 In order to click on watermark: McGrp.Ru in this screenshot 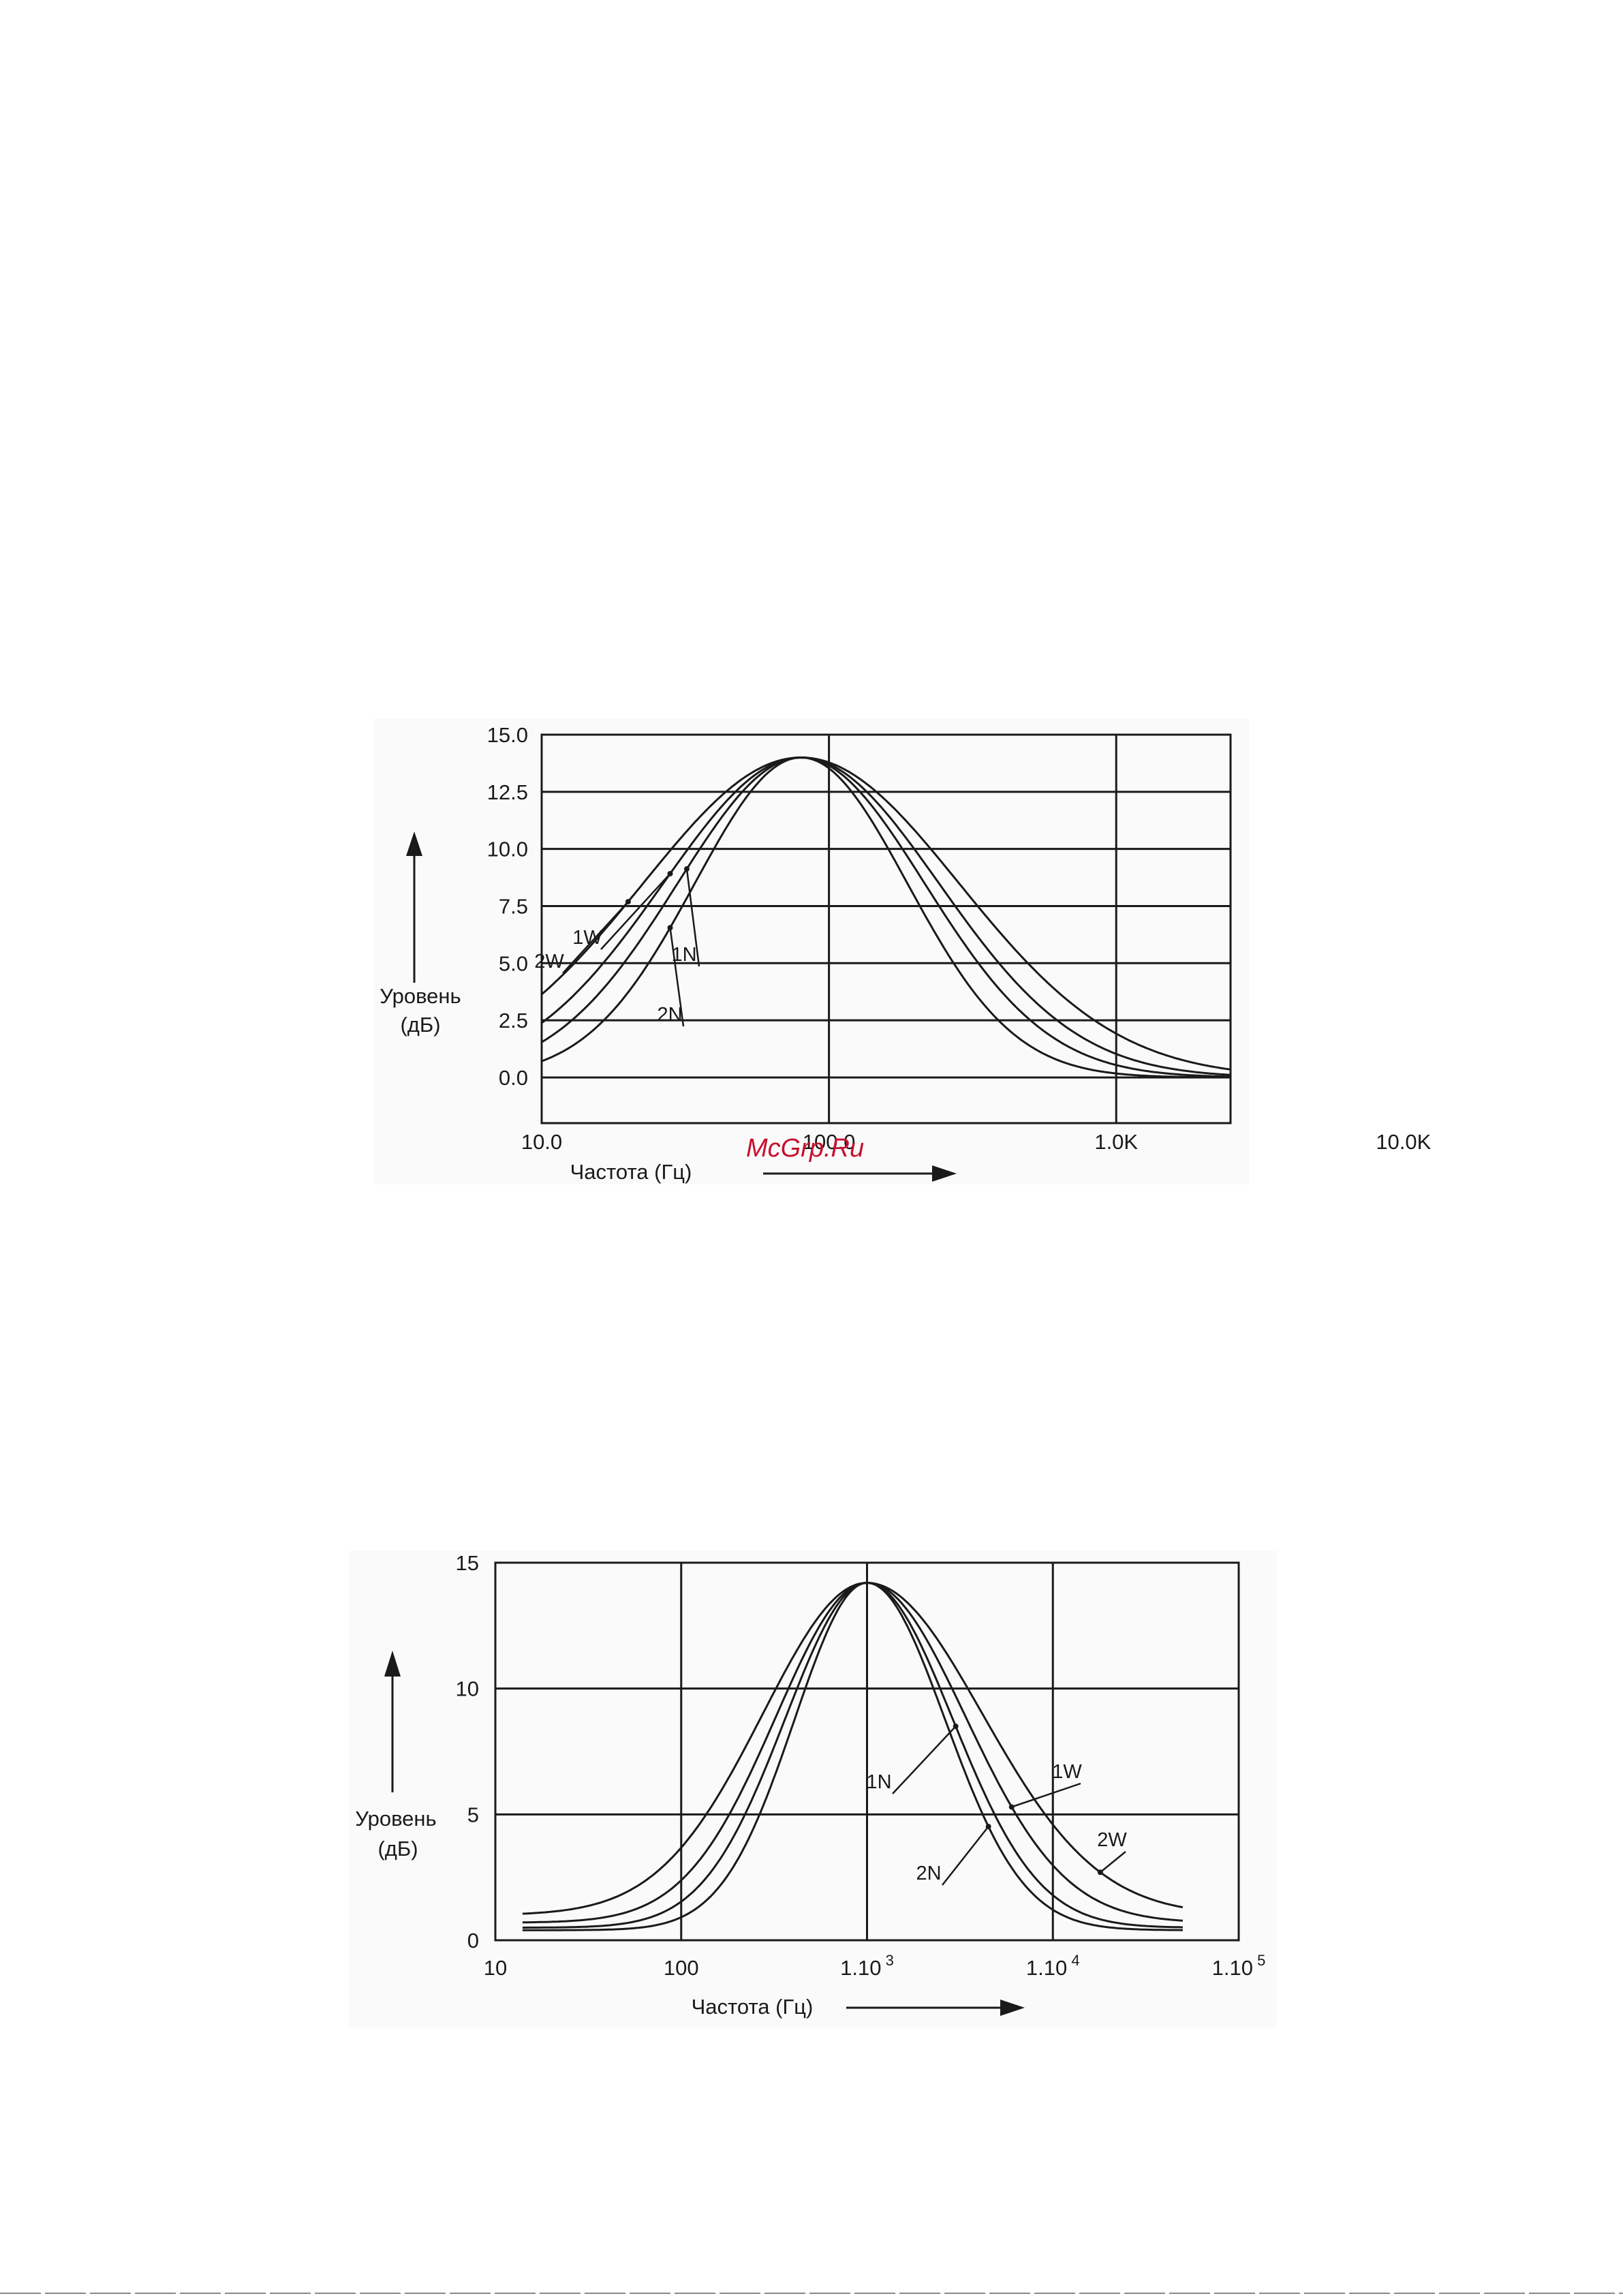, I will do `click(805, 1149)`.